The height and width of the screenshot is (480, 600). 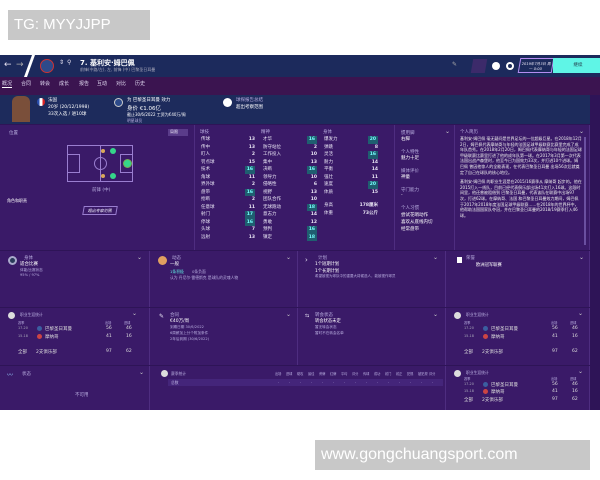 What do you see at coordinates (149, 100) in the screenshot?
I see `club-label: 为 巴黎圣日耳曼 效力` at bounding box center [149, 100].